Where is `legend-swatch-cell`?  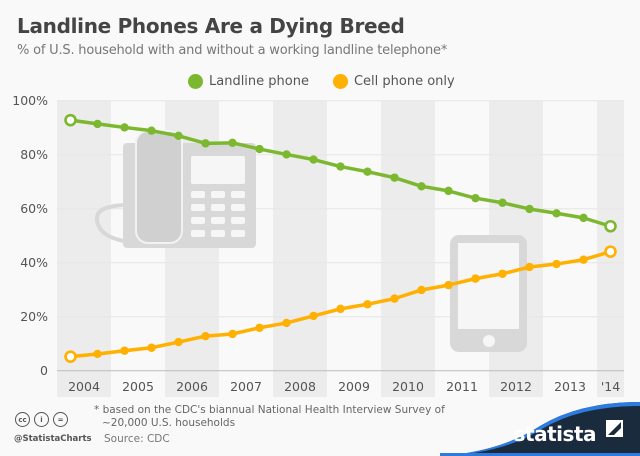 legend-swatch-cell is located at coordinates (340, 81).